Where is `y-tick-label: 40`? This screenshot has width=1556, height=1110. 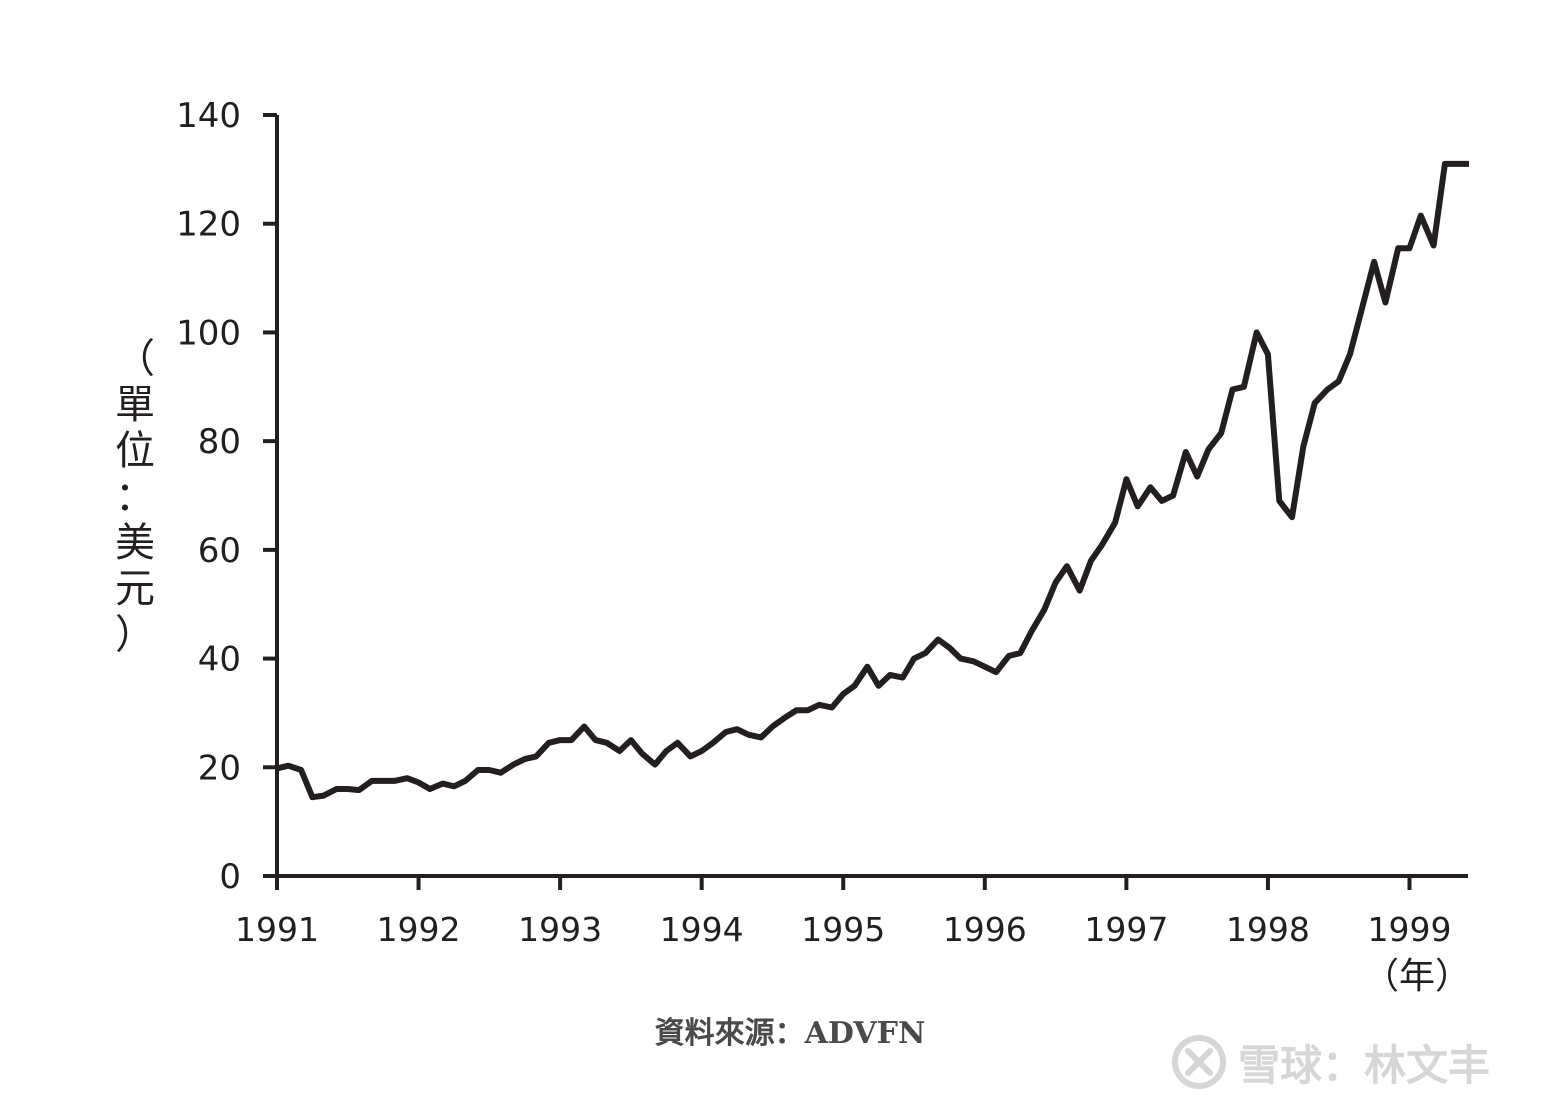 y-tick-label: 40 is located at coordinates (219, 660).